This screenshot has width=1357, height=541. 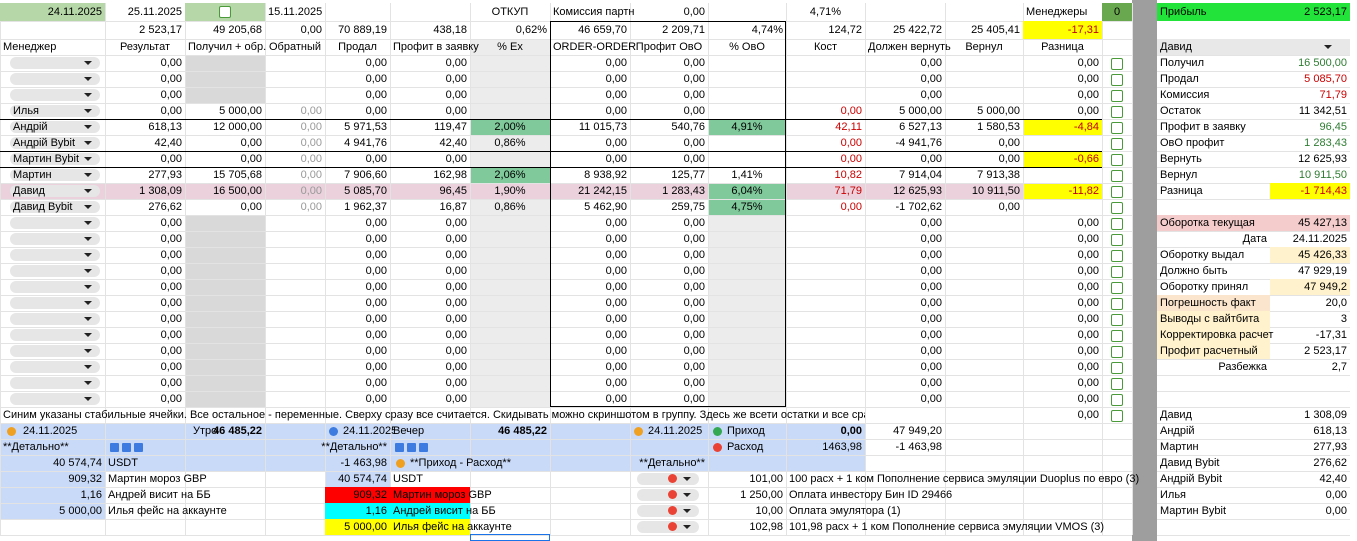 I want to click on column-header: ORDER-ORDER, so click(x=595, y=47).